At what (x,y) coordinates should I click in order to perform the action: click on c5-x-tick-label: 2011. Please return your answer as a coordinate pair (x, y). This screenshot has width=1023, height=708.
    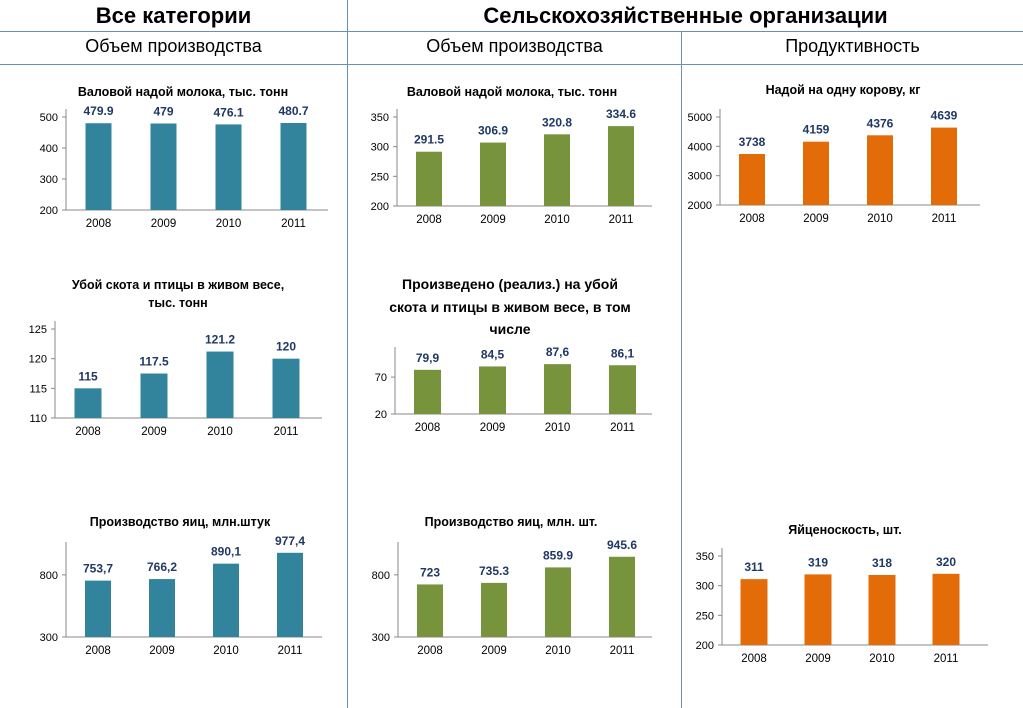
    Looking at the image, I should click on (622, 428).